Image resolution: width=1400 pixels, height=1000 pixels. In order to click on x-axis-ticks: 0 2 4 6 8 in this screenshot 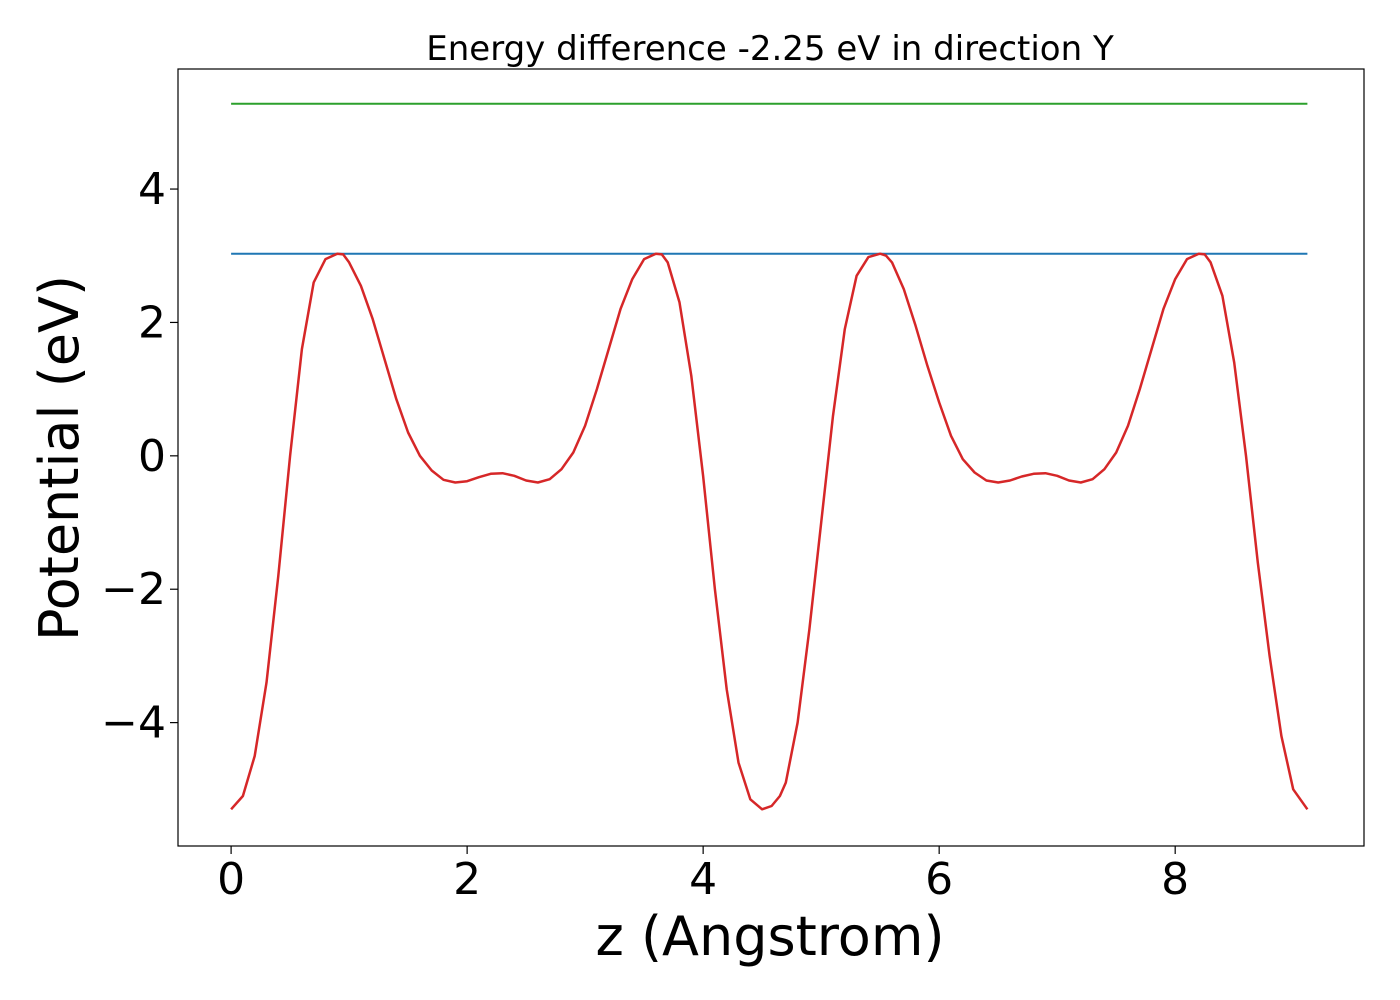, I will do `click(703, 875)`.